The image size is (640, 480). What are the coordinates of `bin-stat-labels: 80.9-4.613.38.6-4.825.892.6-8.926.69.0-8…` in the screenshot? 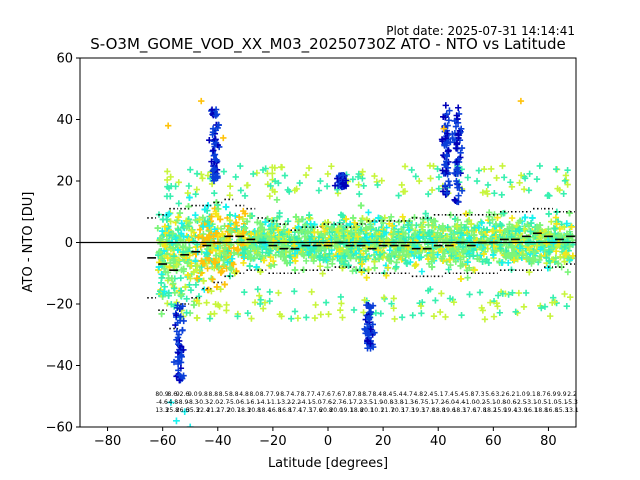 It's located at (367, 402).